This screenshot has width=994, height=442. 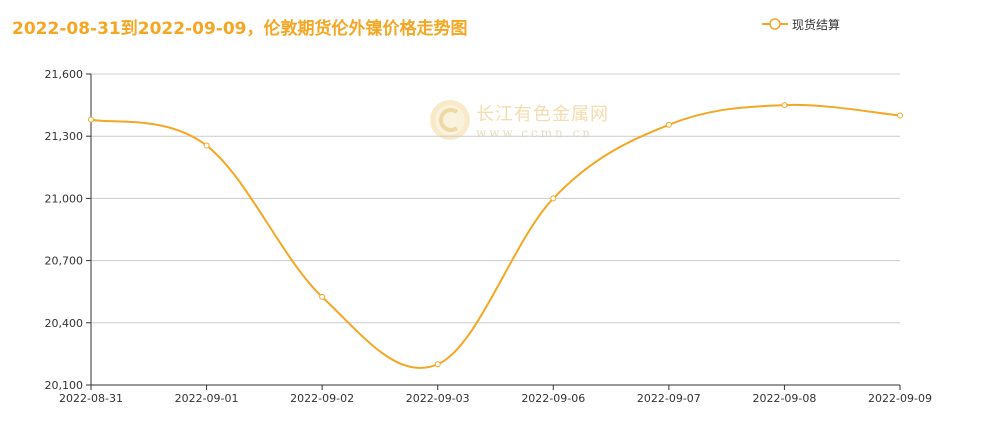 I want to click on x-tick-label: 2022-08-31, so click(x=91, y=398).